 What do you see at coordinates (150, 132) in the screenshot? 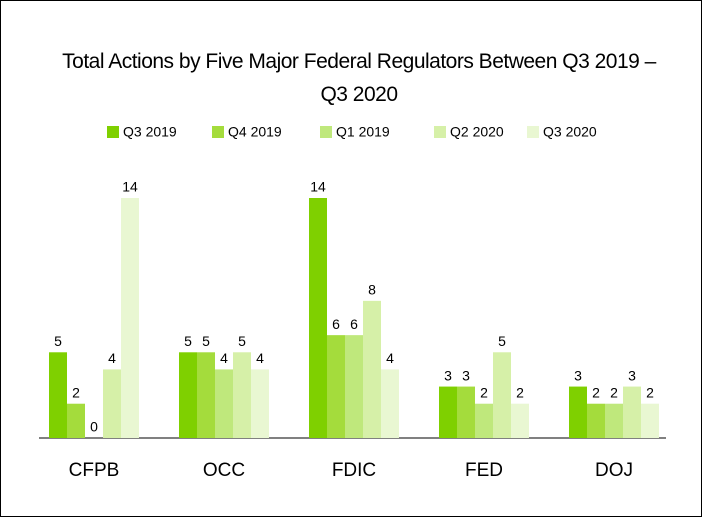
I see `legend-label: Q3 2019` at bounding box center [150, 132].